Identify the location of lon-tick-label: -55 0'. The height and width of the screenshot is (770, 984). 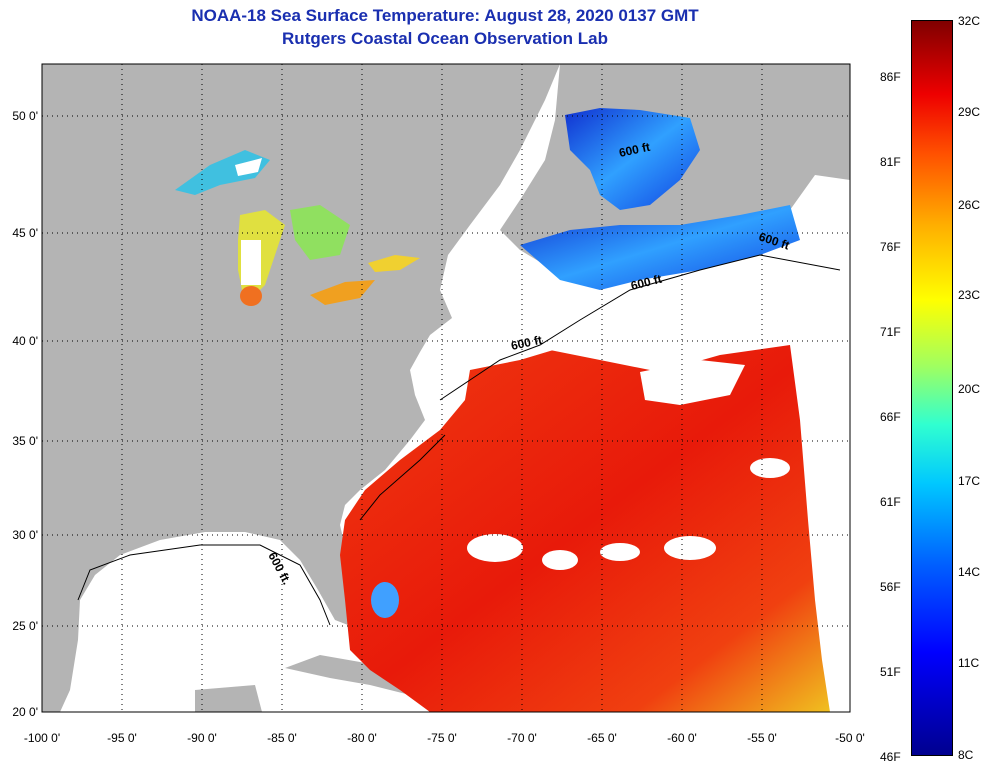
(762, 738).